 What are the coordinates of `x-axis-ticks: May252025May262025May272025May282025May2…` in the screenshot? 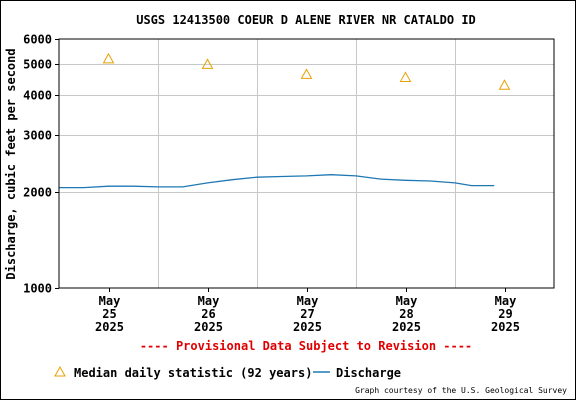 It's located at (307, 311).